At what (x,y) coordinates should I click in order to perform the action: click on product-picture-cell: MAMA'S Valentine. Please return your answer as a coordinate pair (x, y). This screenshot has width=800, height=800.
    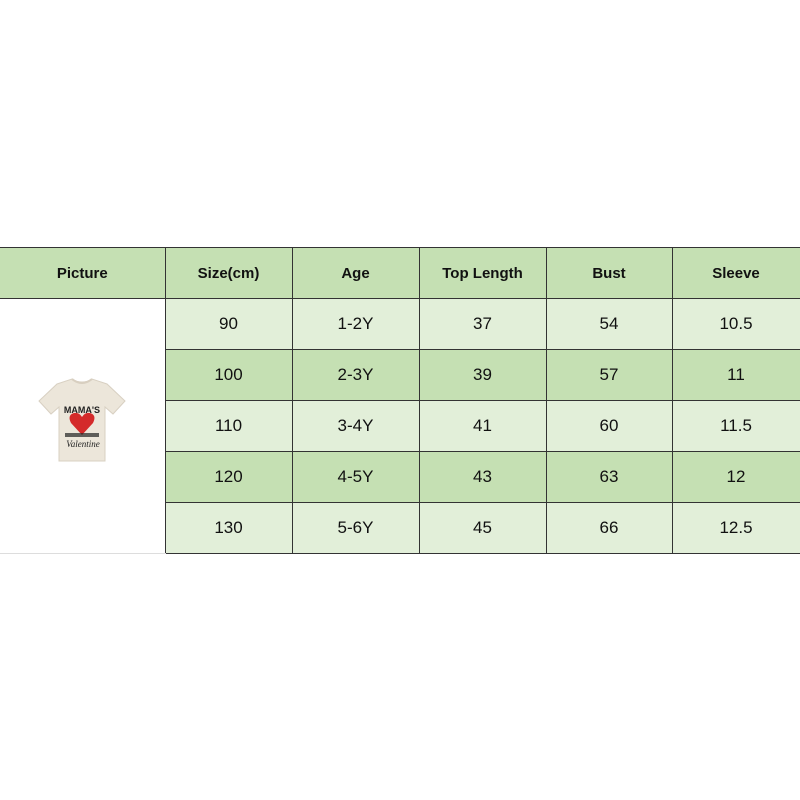
    Looking at the image, I should click on (83, 426).